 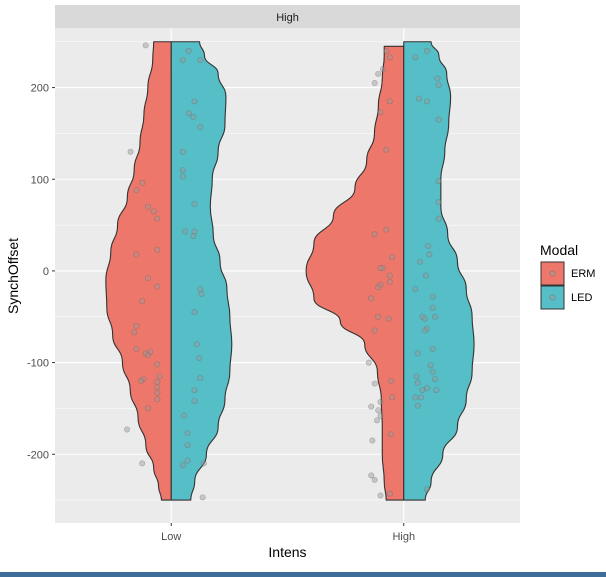 What do you see at coordinates (287, 16) in the screenshot?
I see `facet-strip` at bounding box center [287, 16].